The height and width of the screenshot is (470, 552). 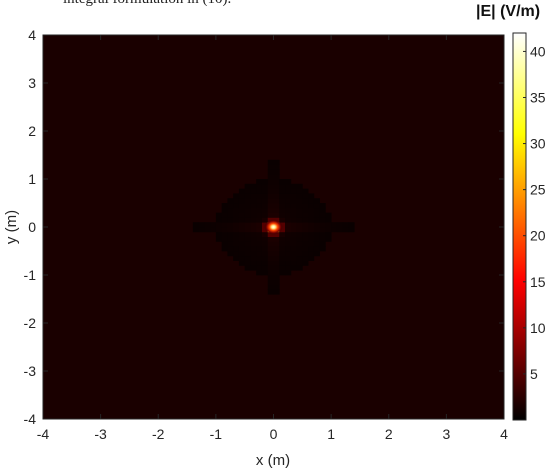 I want to click on caption-text: integral formulation in (10)., so click(x=147, y=4).